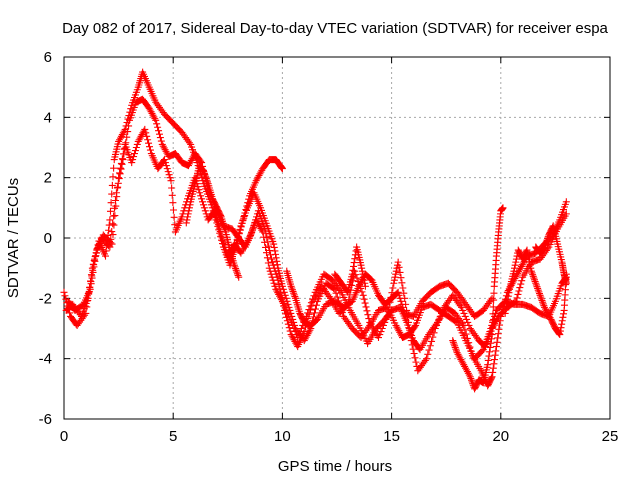  I want to click on x-axis-label: GPS time / hours, so click(335, 466).